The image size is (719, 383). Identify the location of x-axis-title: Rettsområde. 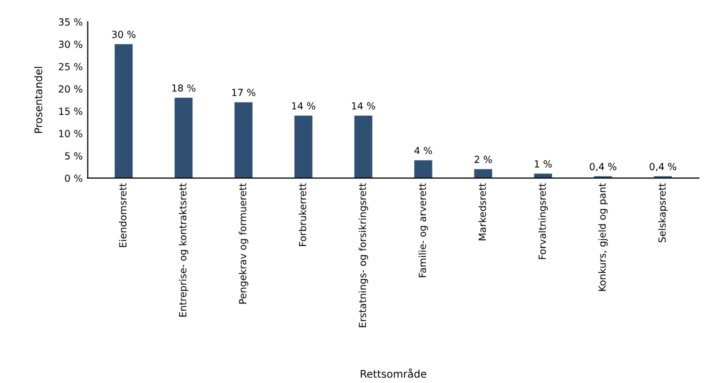
(393, 373).